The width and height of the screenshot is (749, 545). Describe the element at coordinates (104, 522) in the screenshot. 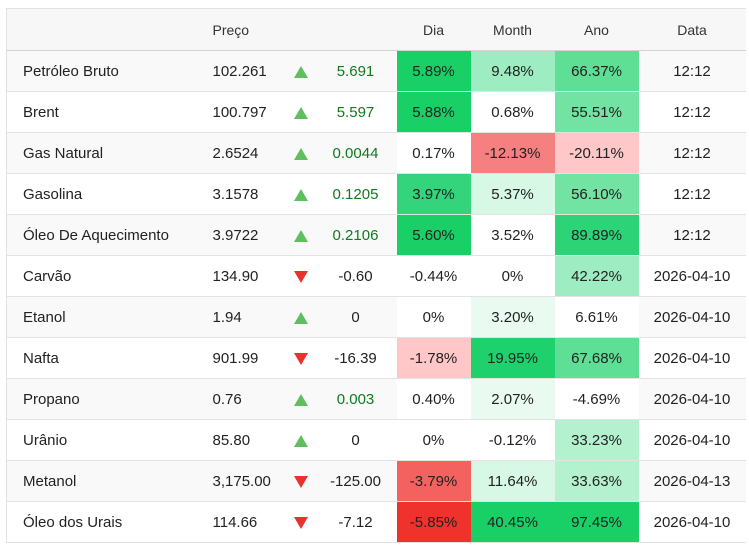

I see `commodity-name: Óleo dos Urais` at that location.